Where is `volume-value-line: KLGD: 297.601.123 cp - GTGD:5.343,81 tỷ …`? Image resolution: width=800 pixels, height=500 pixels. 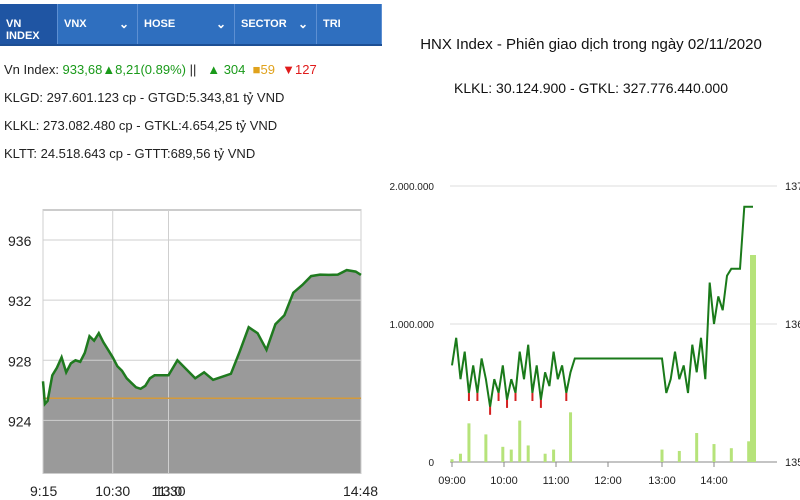 volume-value-line: KLGD: 297.601.123 cp - GTGD:5.343,81 tỷ … is located at coordinates (144, 97).